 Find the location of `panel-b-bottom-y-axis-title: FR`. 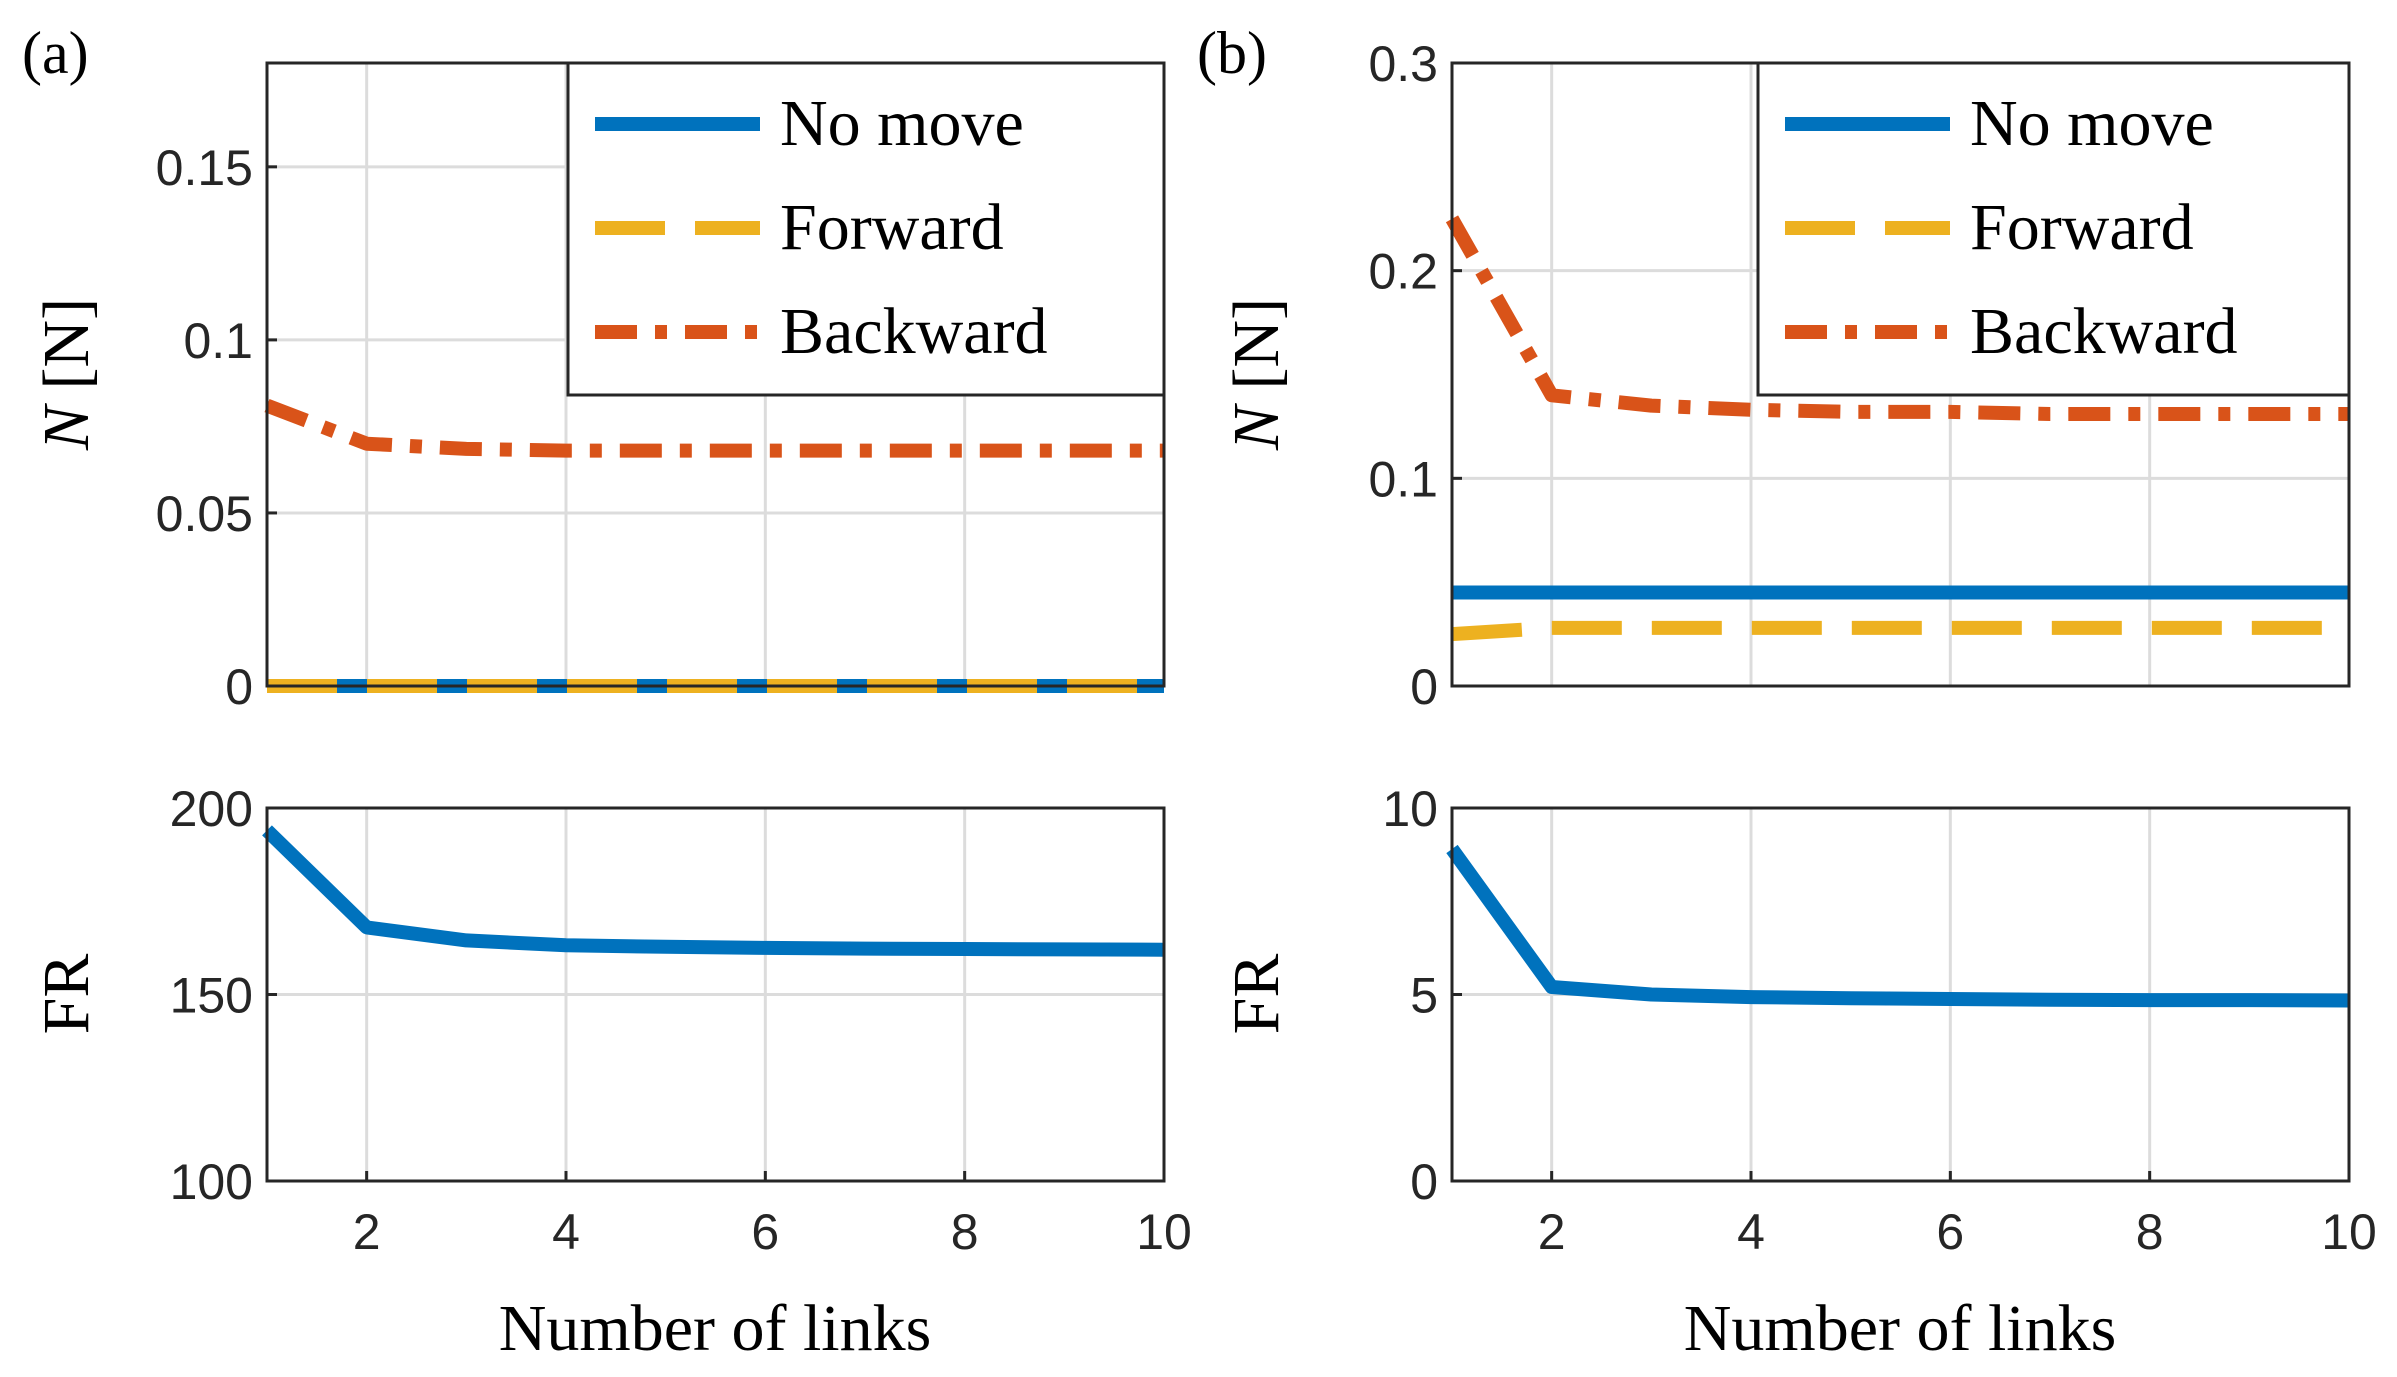

panel-b-bottom-y-axis-title: FR is located at coordinates (1256, 994).